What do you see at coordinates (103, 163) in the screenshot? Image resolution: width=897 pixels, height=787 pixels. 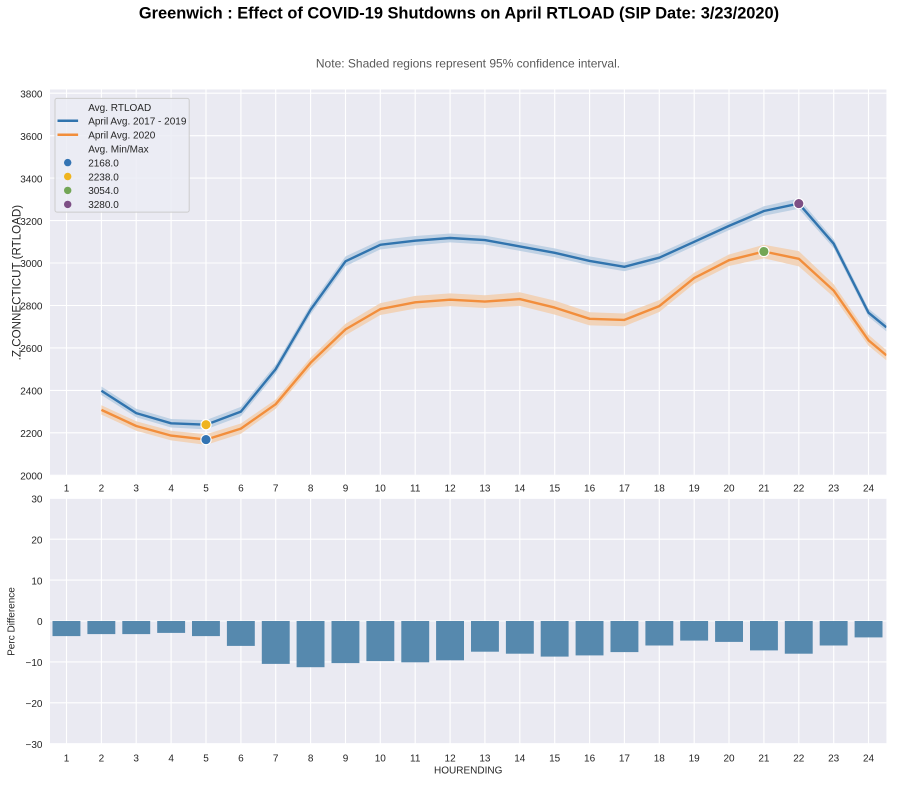 I see `svg-text: 2168.0` at bounding box center [103, 163].